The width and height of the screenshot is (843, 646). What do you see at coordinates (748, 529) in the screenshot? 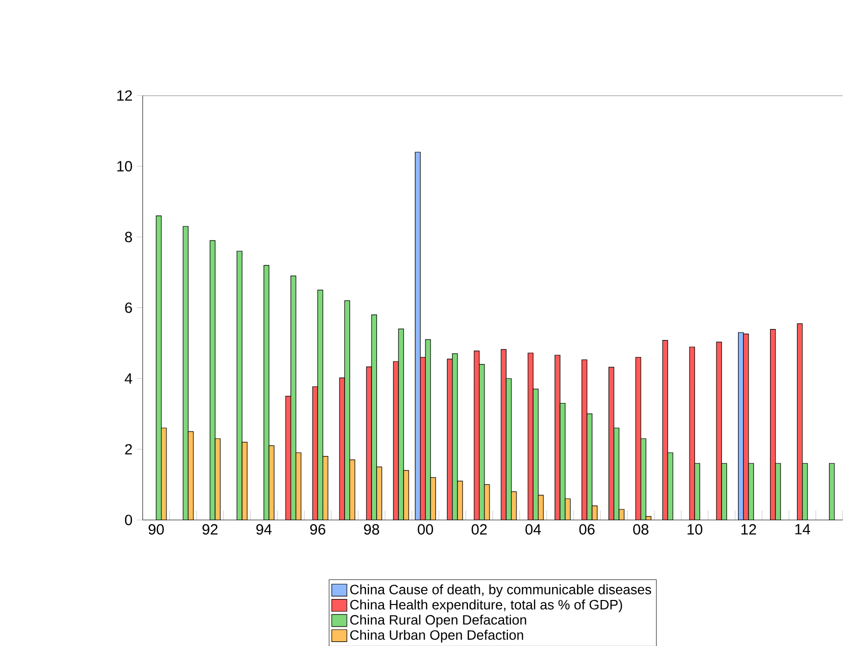
I see `x-tick-label: 12` at bounding box center [748, 529].